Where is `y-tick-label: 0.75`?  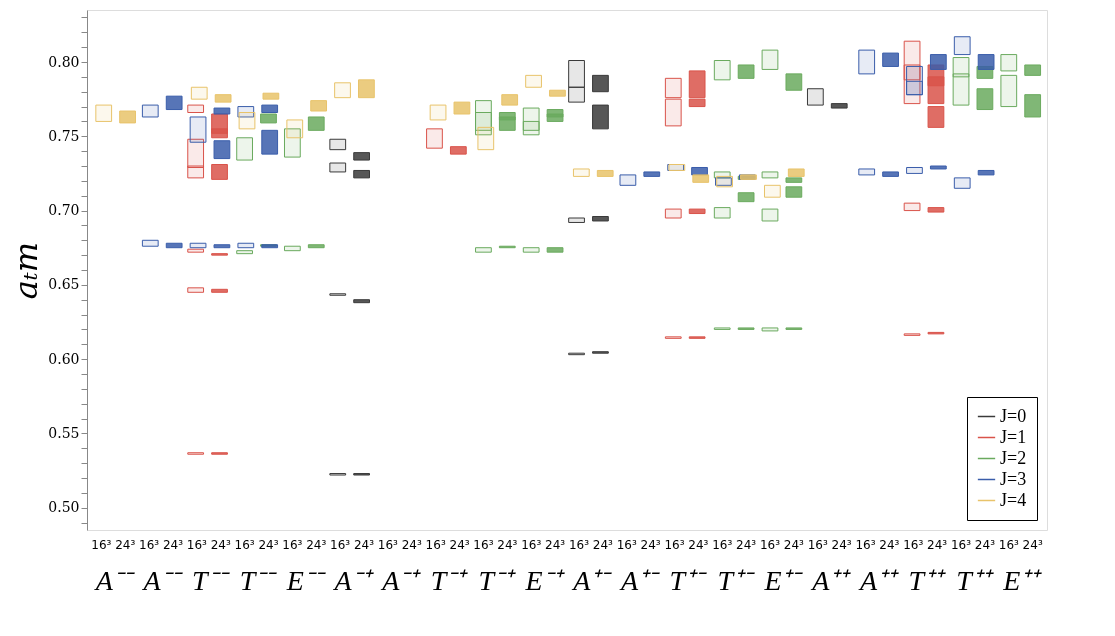
y-tick-label: 0.75 is located at coordinates (64, 135).